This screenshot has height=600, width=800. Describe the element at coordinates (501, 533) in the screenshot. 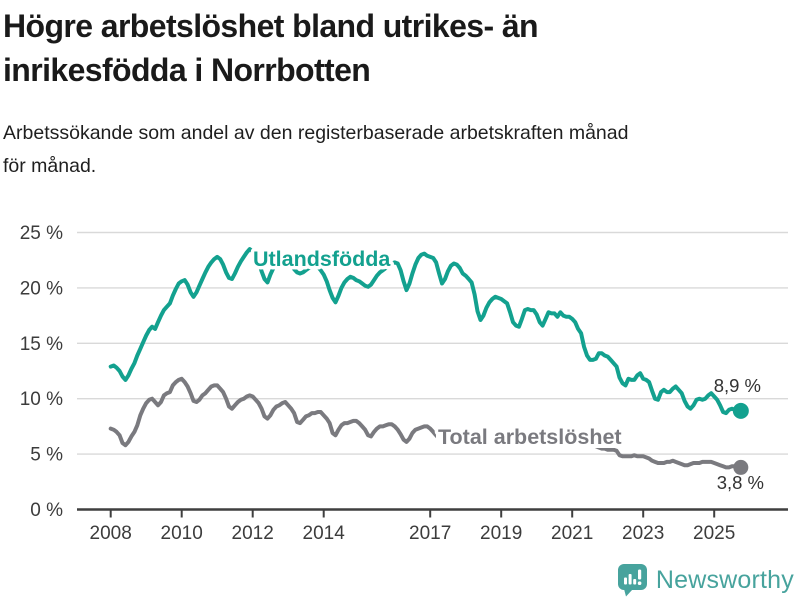

I see `x-axis-tick-label: 2019` at that location.